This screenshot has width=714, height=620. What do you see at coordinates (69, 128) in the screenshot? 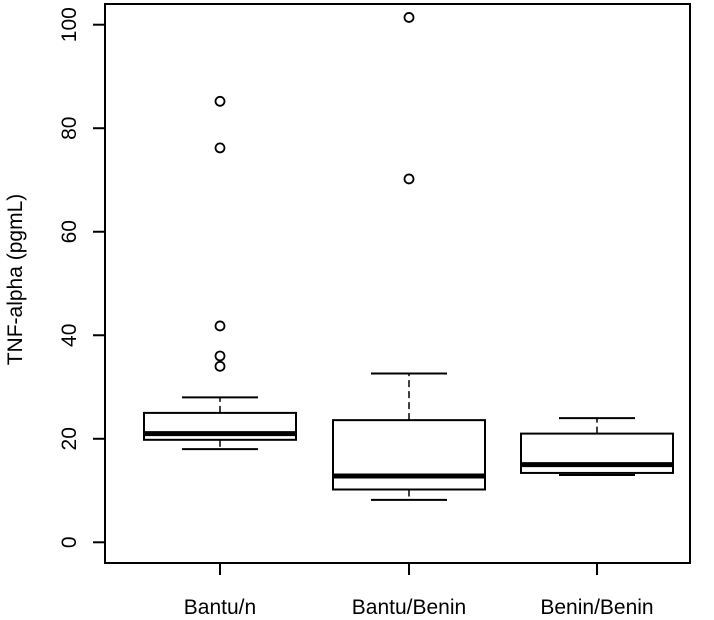
I see `y-tick-label-80: 80` at bounding box center [69, 128].